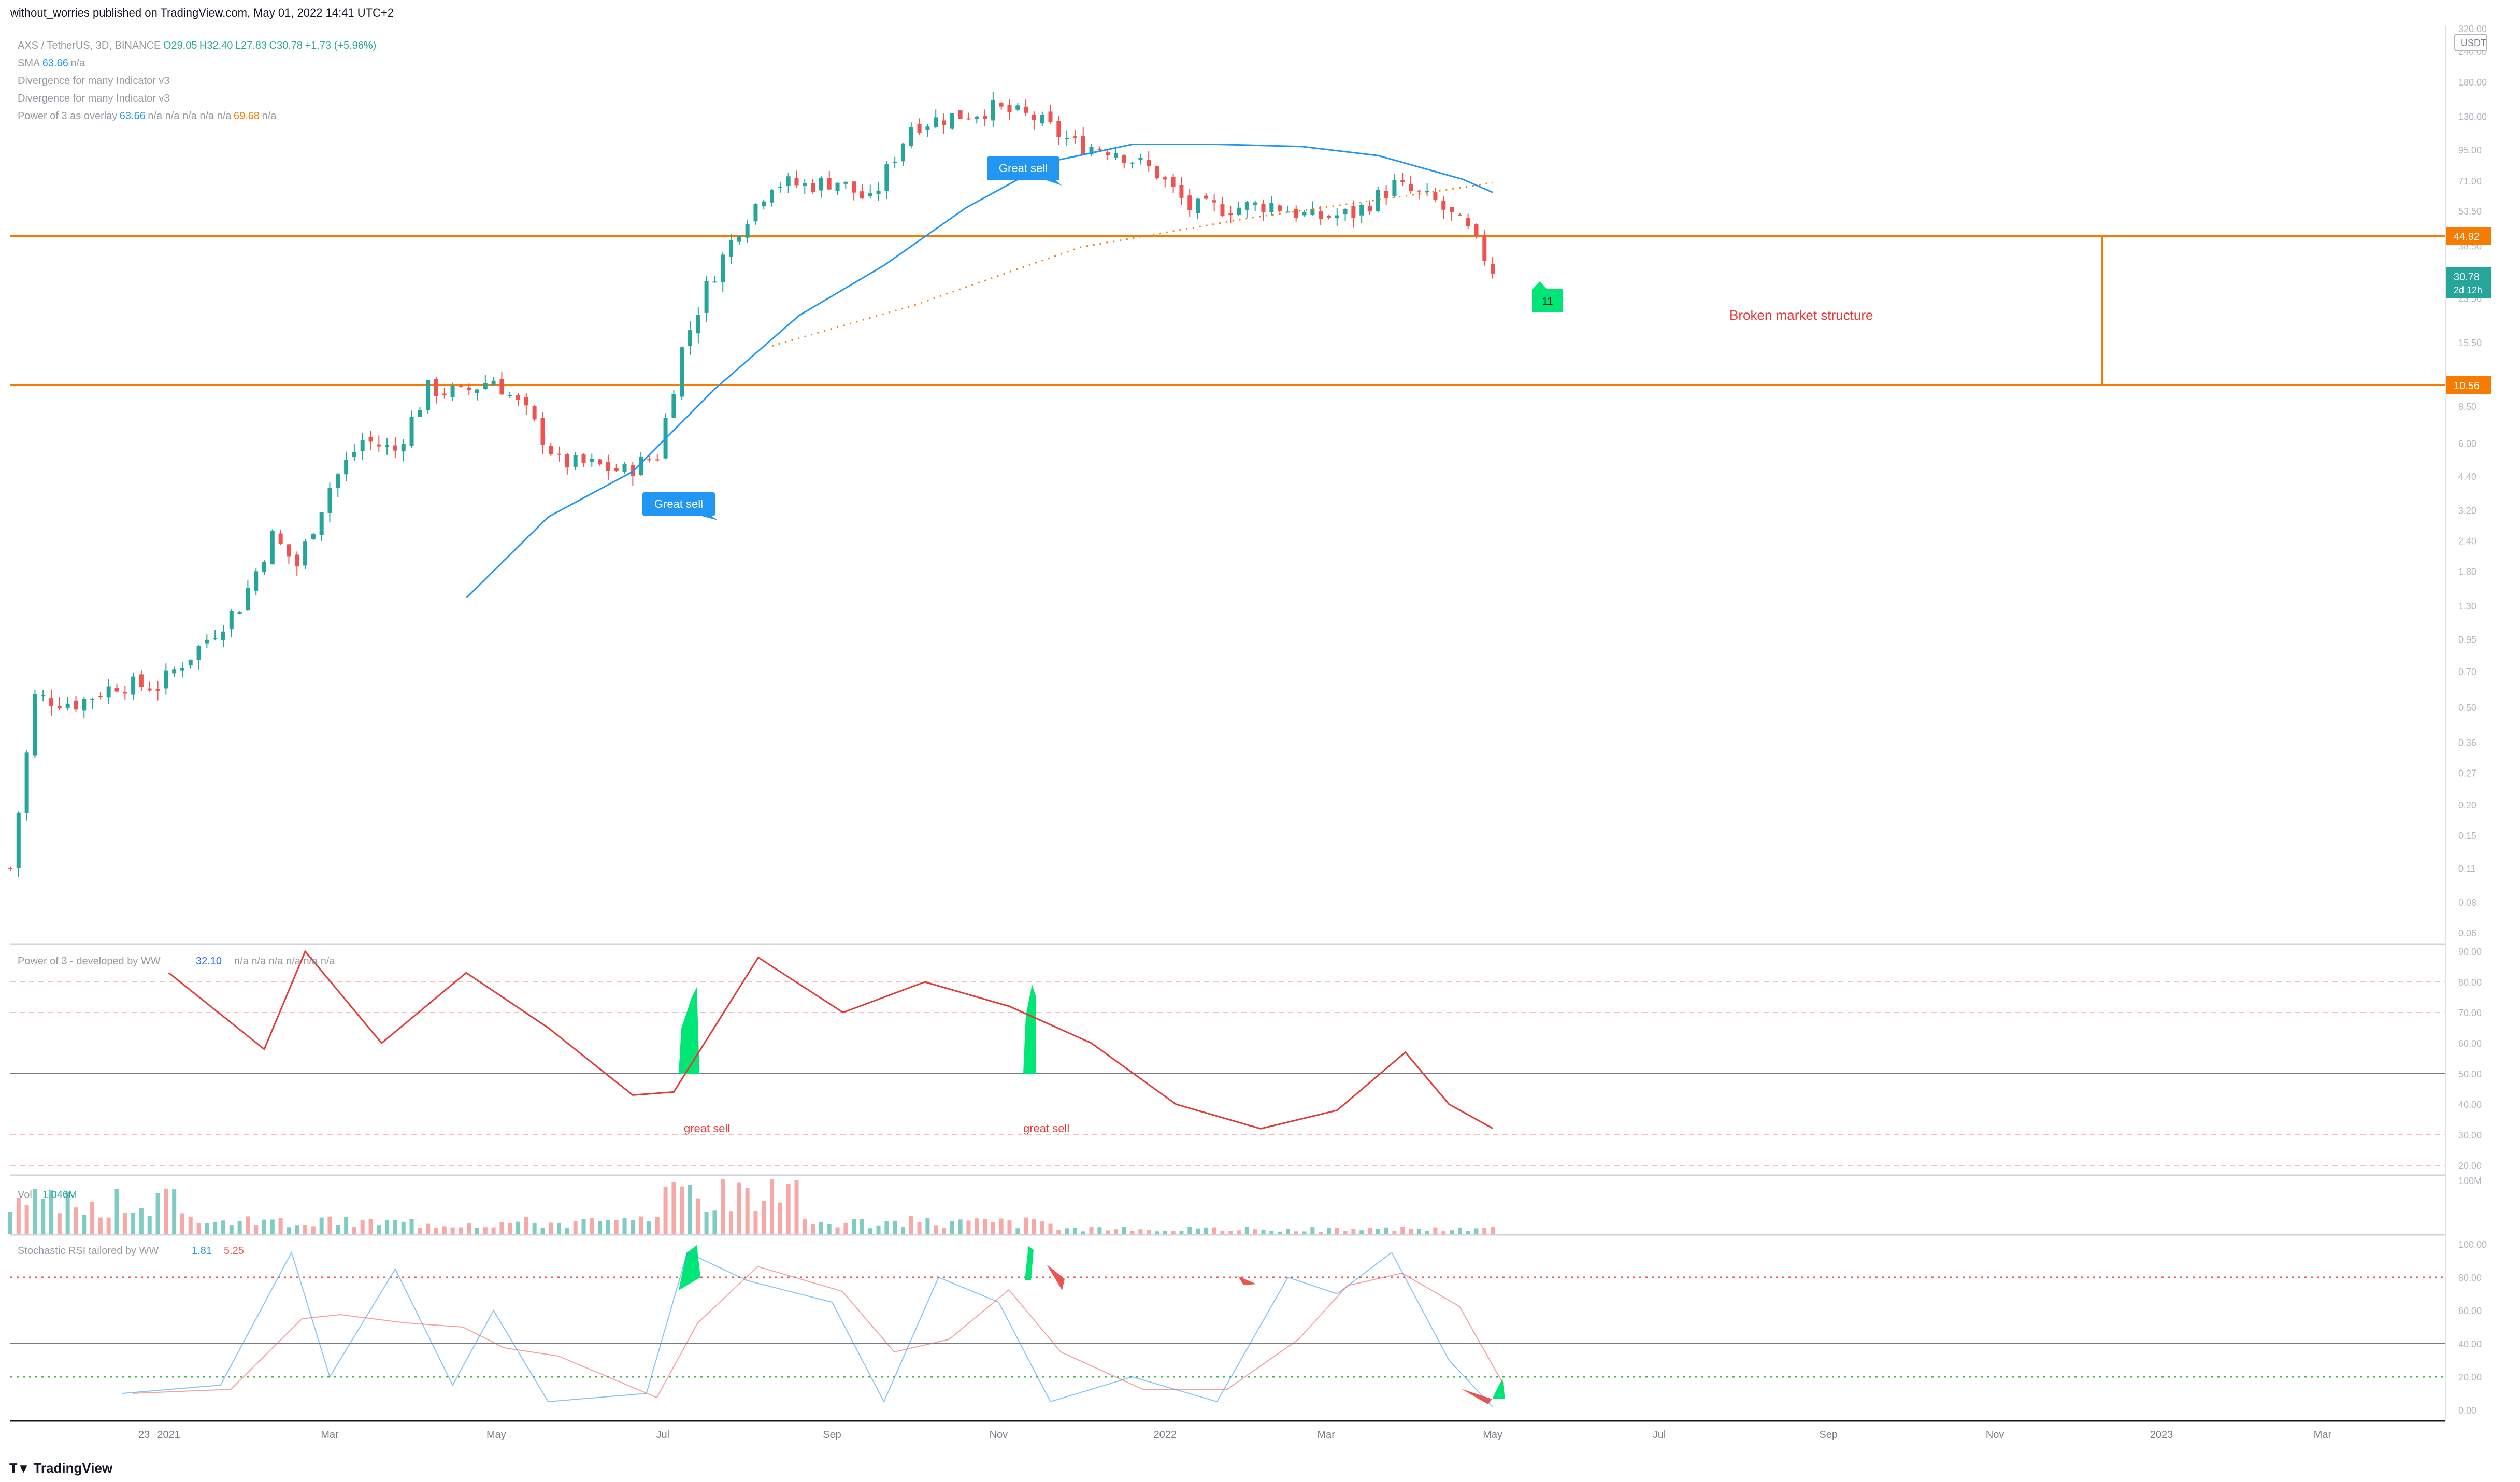 The width and height of the screenshot is (2520, 1482). What do you see at coordinates (2470, 42) in the screenshot?
I see `currency-badge` at bounding box center [2470, 42].